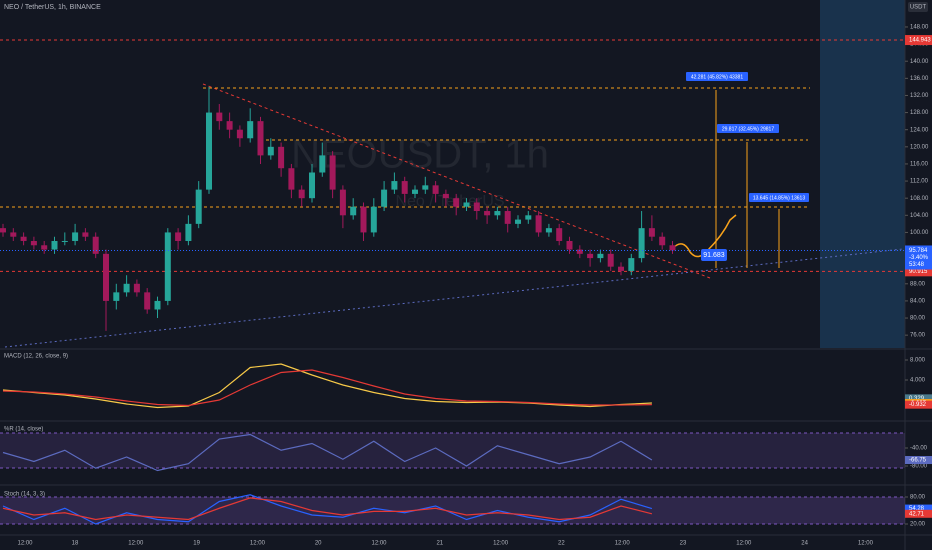  What do you see at coordinates (779, 198) in the screenshot?
I see `annotation: 13.645 (14.85%) 13613` at bounding box center [779, 198].